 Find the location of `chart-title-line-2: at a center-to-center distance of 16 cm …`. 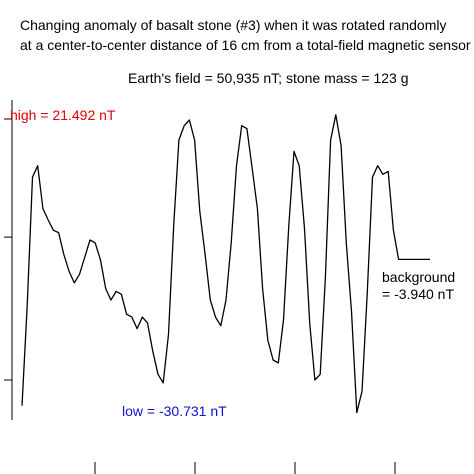

chart-title-line-2: at a center-to-center distance of 16 cm … is located at coordinates (245, 45).